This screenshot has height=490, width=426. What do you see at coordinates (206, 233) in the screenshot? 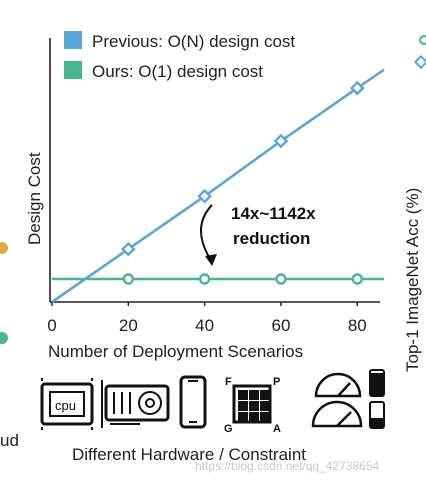
I see `curved-arrow` at bounding box center [206, 233].